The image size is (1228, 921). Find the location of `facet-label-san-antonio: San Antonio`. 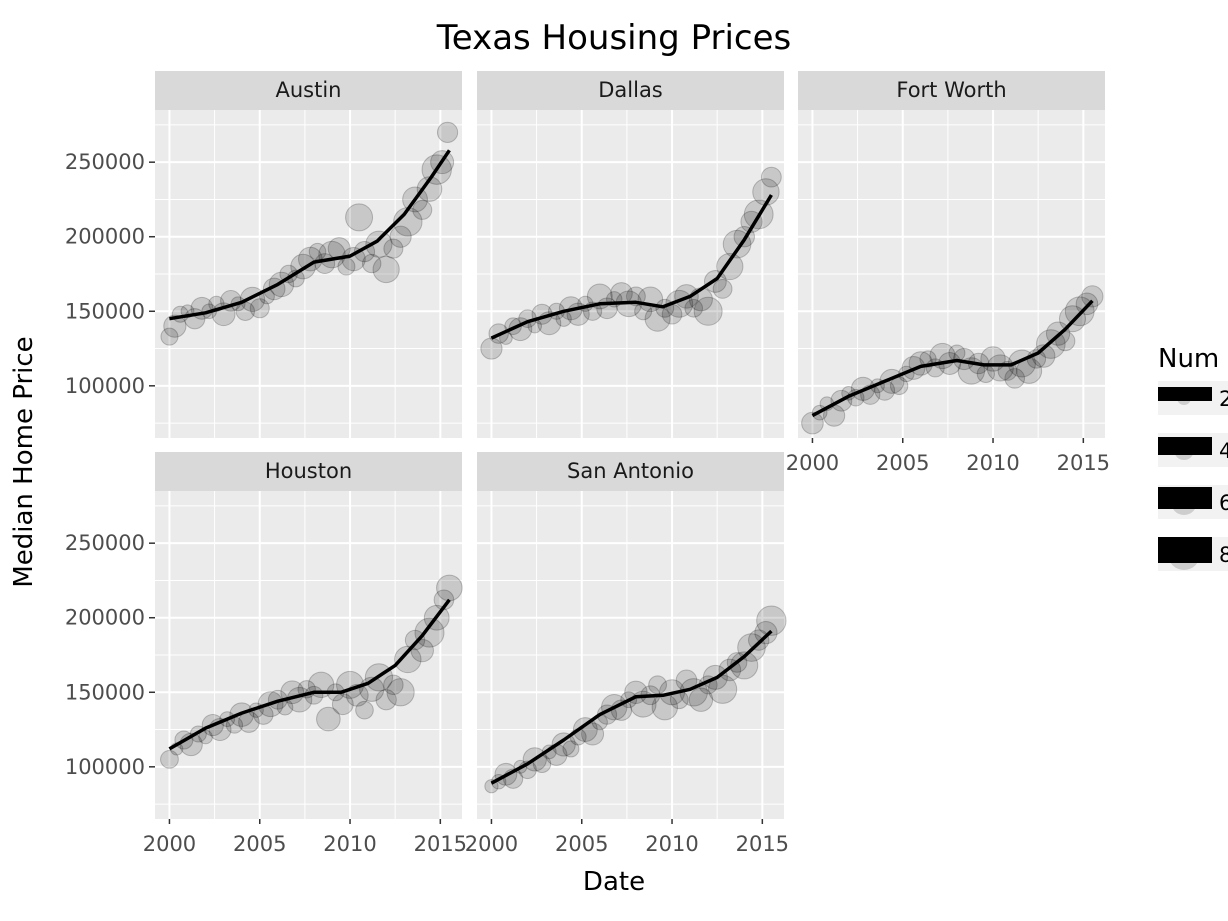

facet-label-san-antonio: San Antonio is located at coordinates (630, 471).